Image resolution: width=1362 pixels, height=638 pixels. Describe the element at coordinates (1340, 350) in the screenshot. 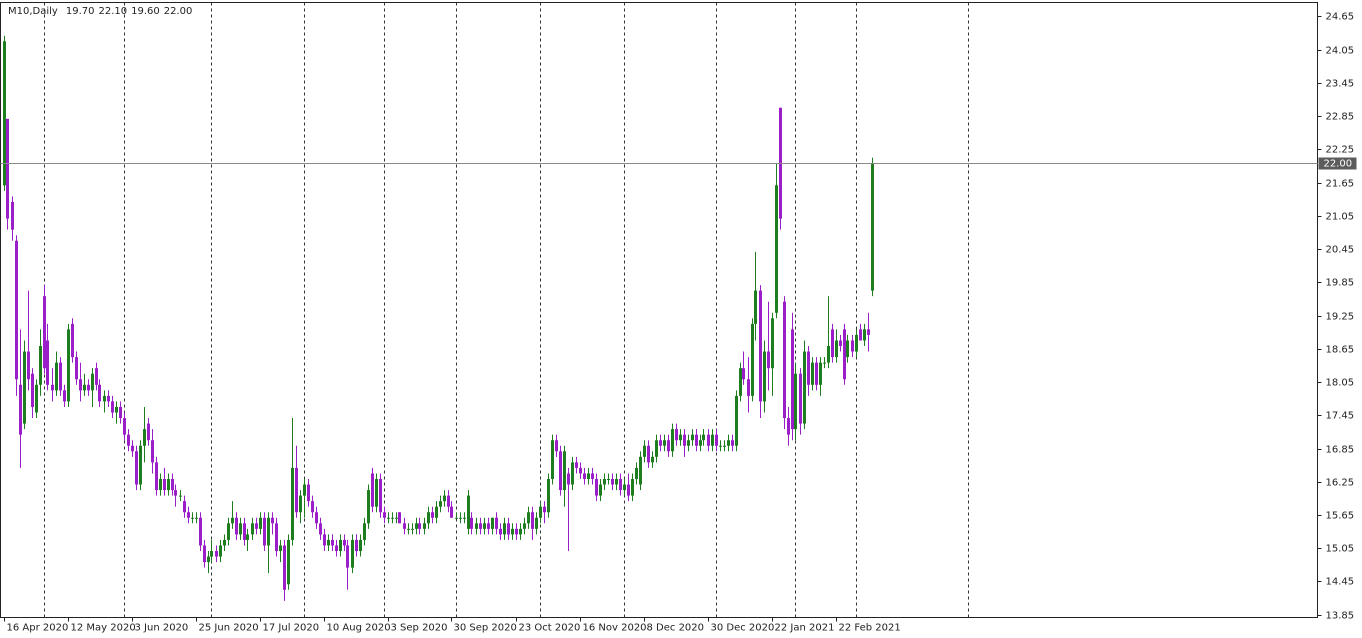

I see `y-tick-label: 18.65` at that location.